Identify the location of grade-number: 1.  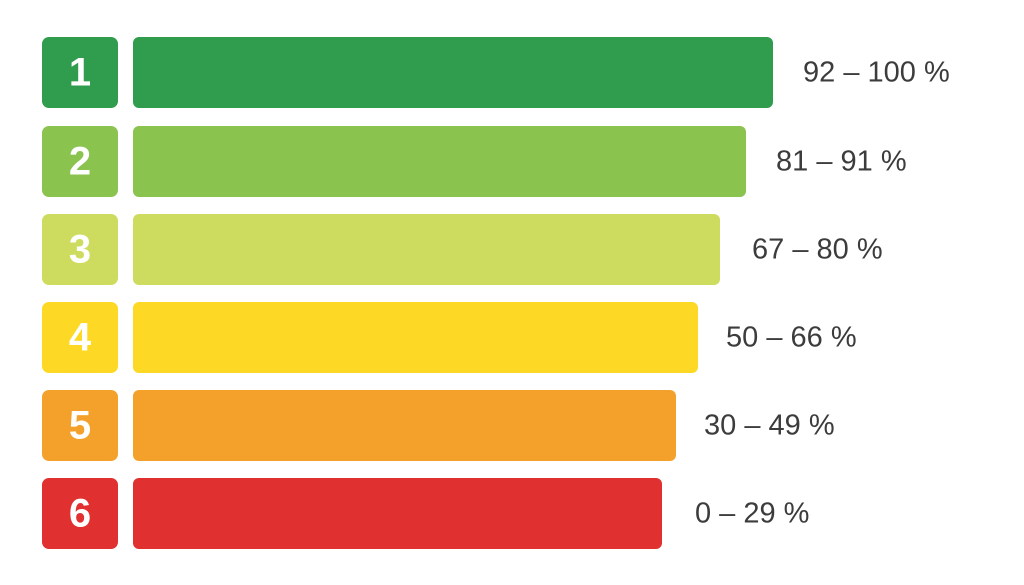
(80, 73).